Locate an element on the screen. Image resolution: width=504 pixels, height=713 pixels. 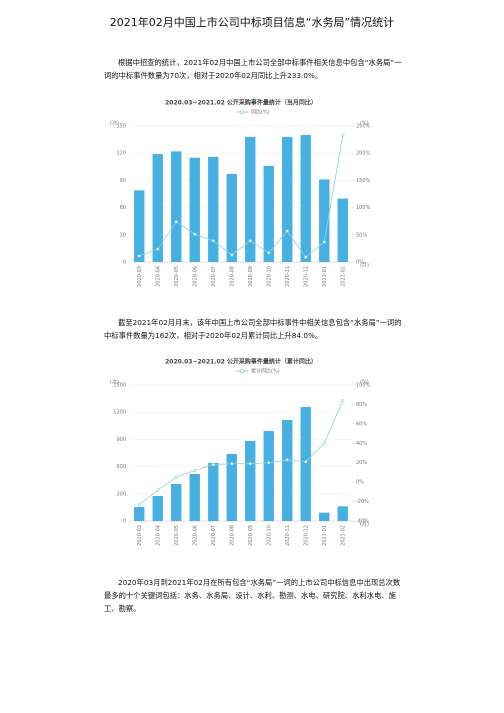
y-tick-label: 600 is located at coordinates (121, 467).